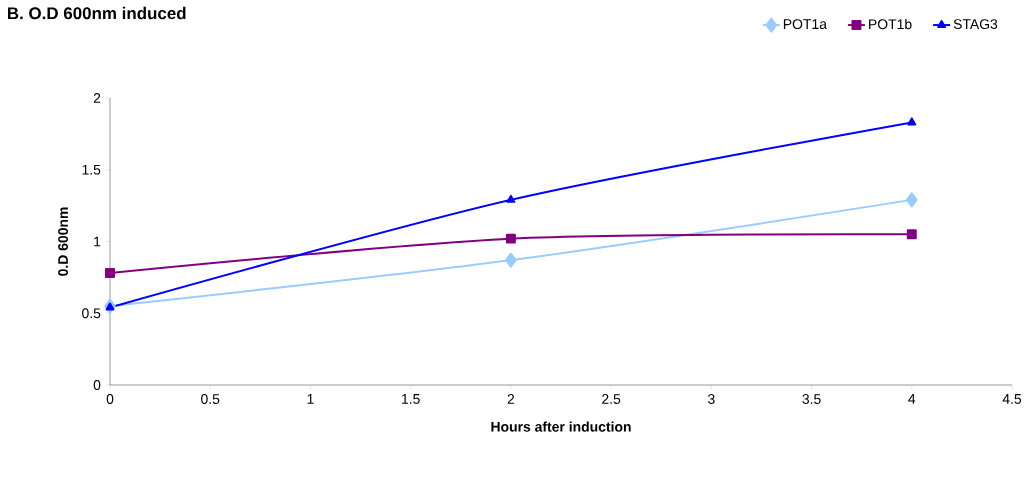 Image resolution: width=1031 pixels, height=480 pixels. What do you see at coordinates (611, 399) in the screenshot?
I see `x-tick-label: 2.5` at bounding box center [611, 399].